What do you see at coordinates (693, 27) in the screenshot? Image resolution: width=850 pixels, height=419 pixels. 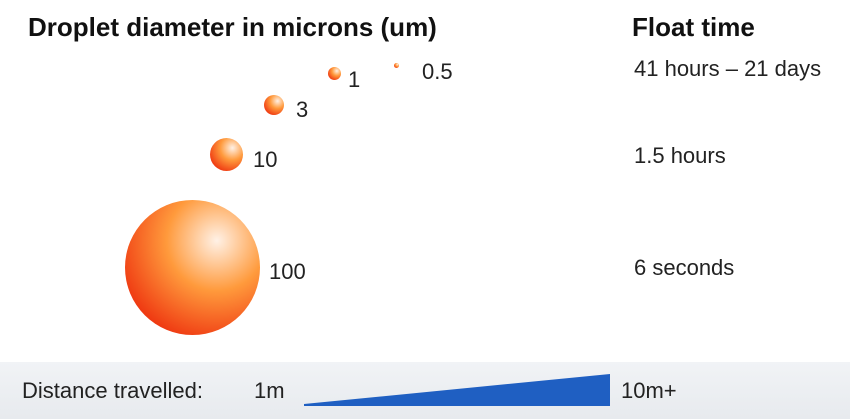 I see `float-time-title: Float time` at bounding box center [693, 27].